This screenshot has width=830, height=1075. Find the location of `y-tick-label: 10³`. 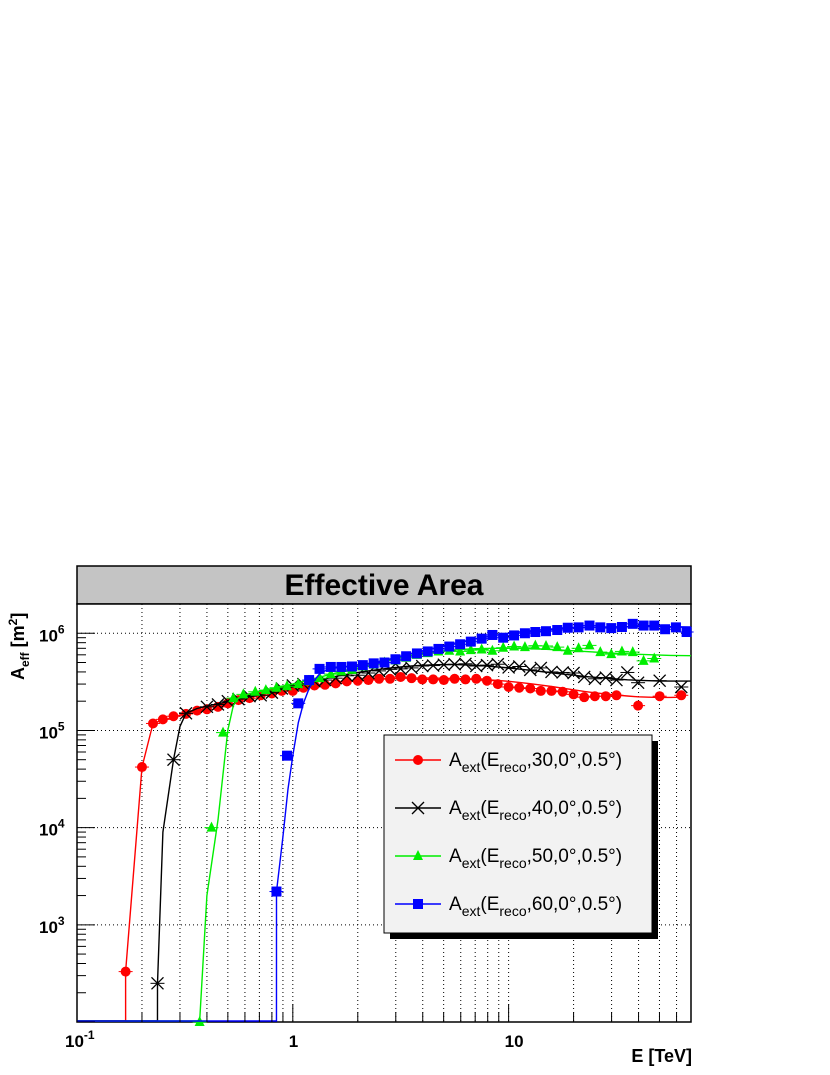

y-tick-label: 10³ is located at coordinates (52, 925).